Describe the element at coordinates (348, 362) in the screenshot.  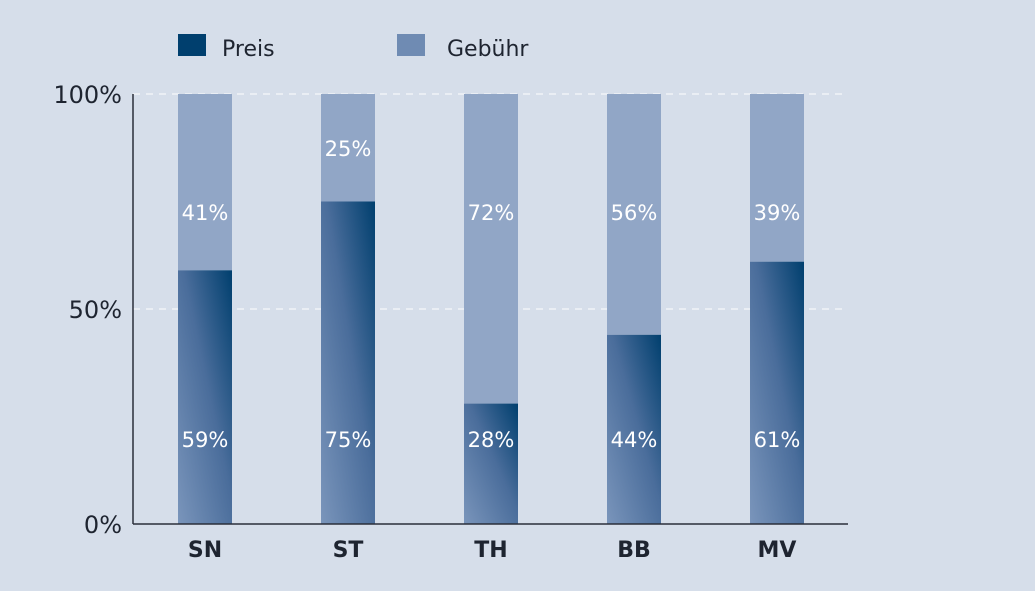
I see `bar-preis-st` at that location.